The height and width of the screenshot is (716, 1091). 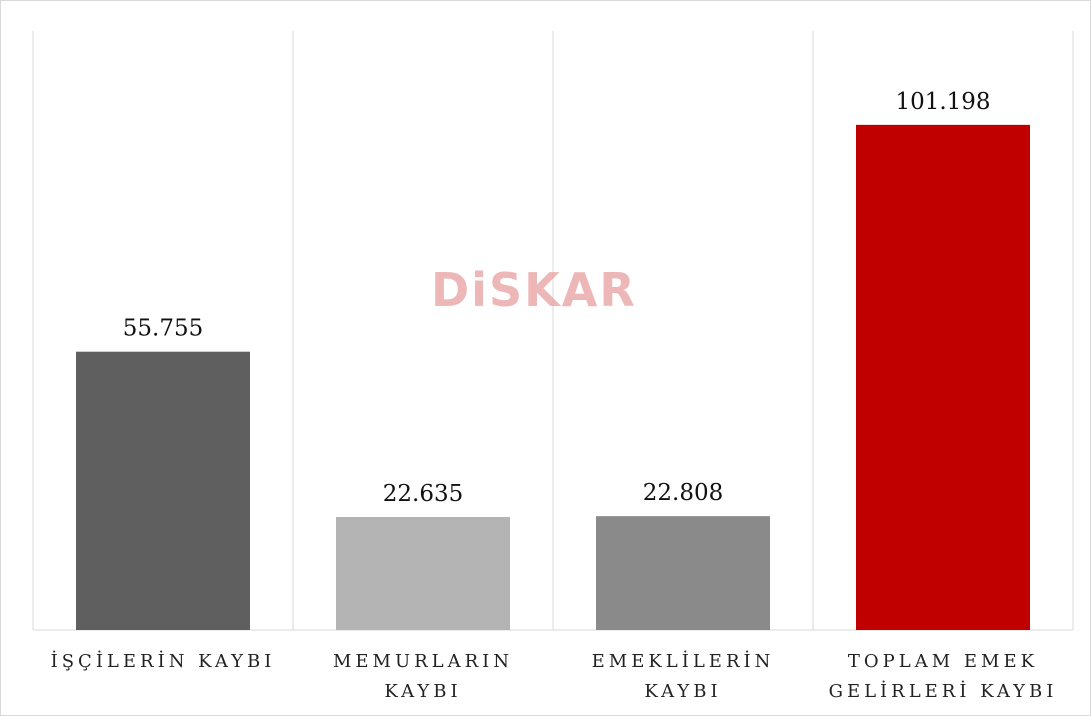 I want to click on x-tick-label: MEMURLARIN KAYBI, so click(x=423, y=676).